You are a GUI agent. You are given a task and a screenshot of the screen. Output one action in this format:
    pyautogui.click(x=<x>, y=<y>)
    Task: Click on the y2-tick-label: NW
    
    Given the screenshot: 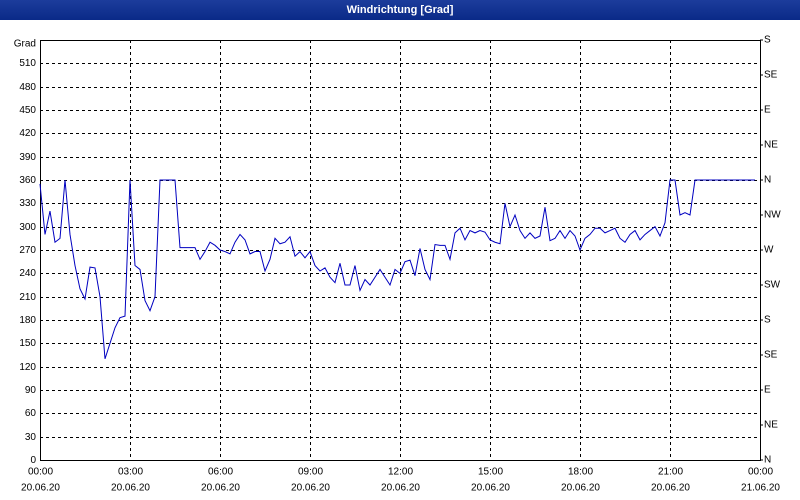 What is the action you would take?
    pyautogui.click(x=772, y=215)
    